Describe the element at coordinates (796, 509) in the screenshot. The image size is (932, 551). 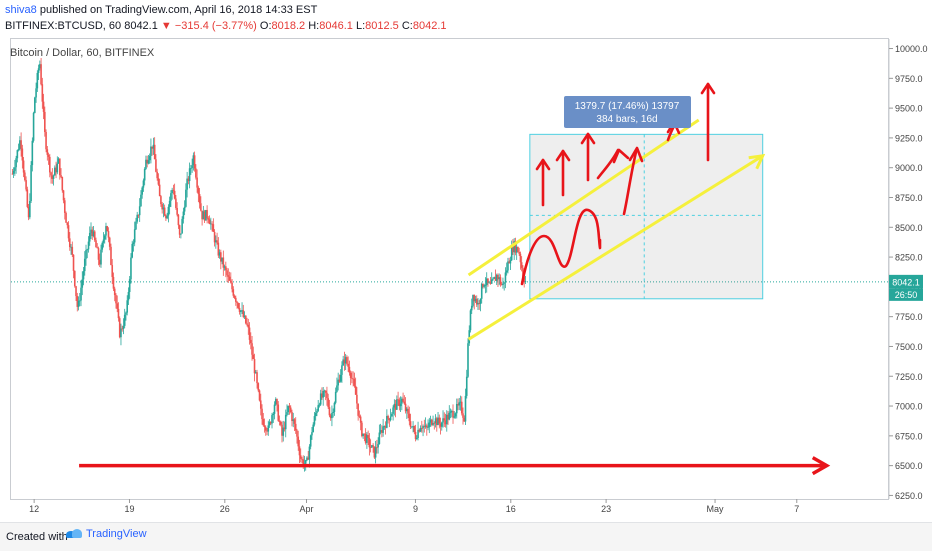
I see `x-tick-label: 7` at that location.